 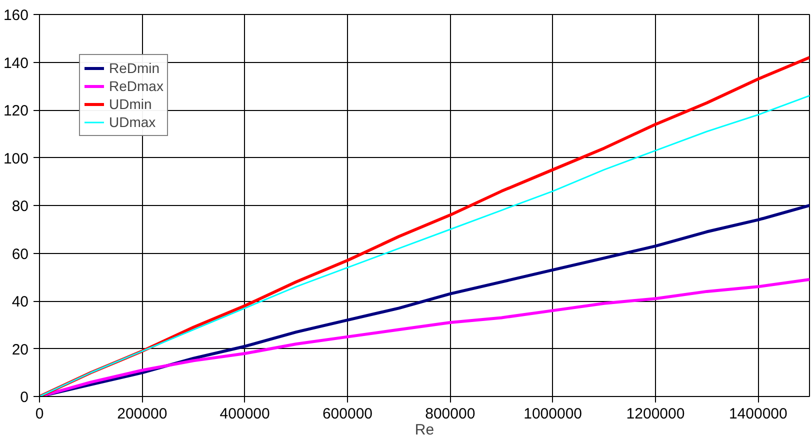 What do you see at coordinates (134, 68) in the screenshot?
I see `legend-label: ReDmin` at bounding box center [134, 68].